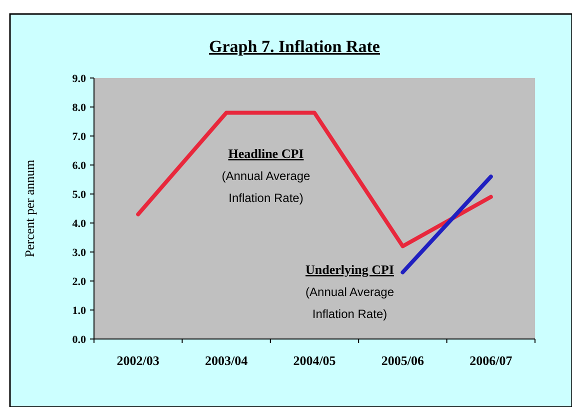  I want to click on y-tick-label: 8.0, so click(79, 108).